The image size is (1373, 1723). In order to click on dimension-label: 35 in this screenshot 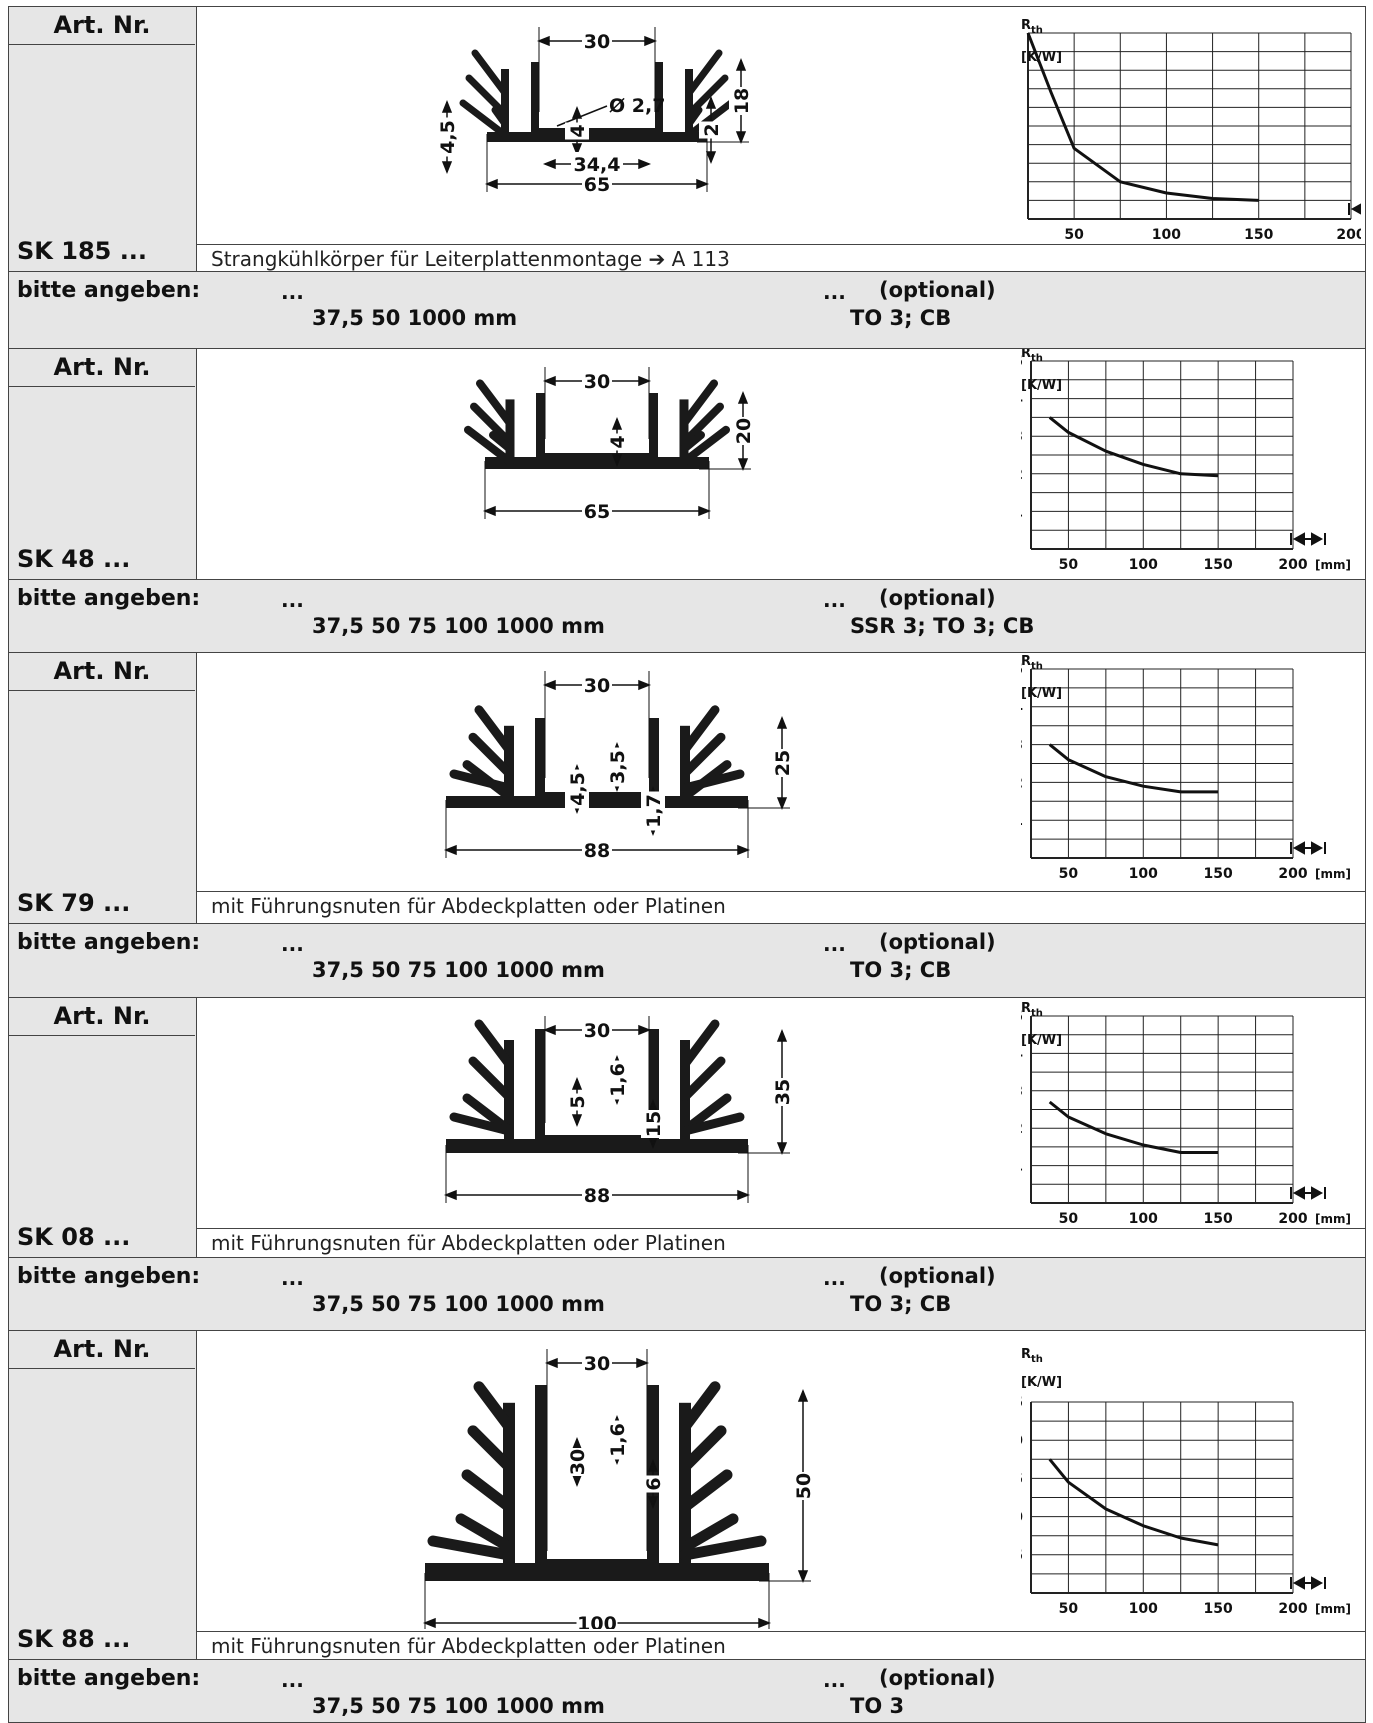, I will do `click(783, 1092)`.